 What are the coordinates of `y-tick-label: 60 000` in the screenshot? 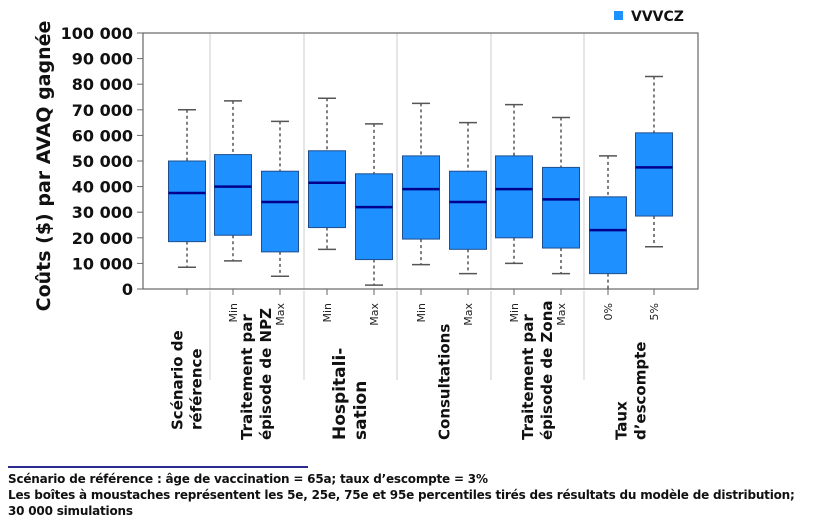 It's located at (102, 135).